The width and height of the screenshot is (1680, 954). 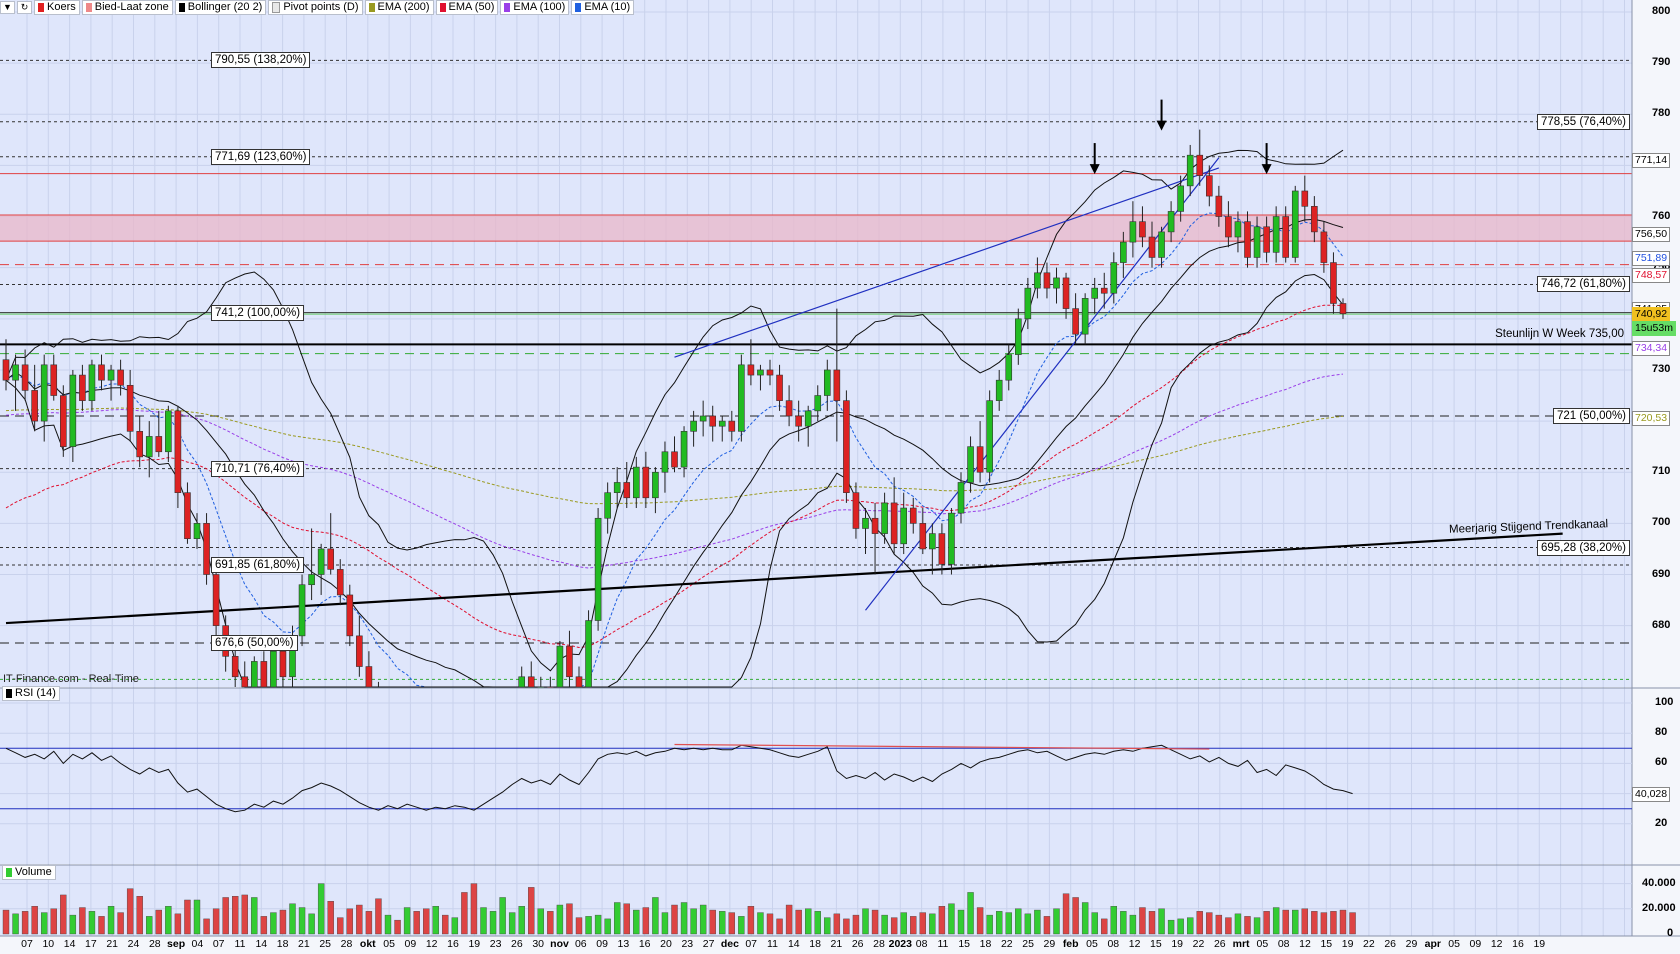 I want to click on legend-item: Bollinger (20 2), so click(x=220, y=7).